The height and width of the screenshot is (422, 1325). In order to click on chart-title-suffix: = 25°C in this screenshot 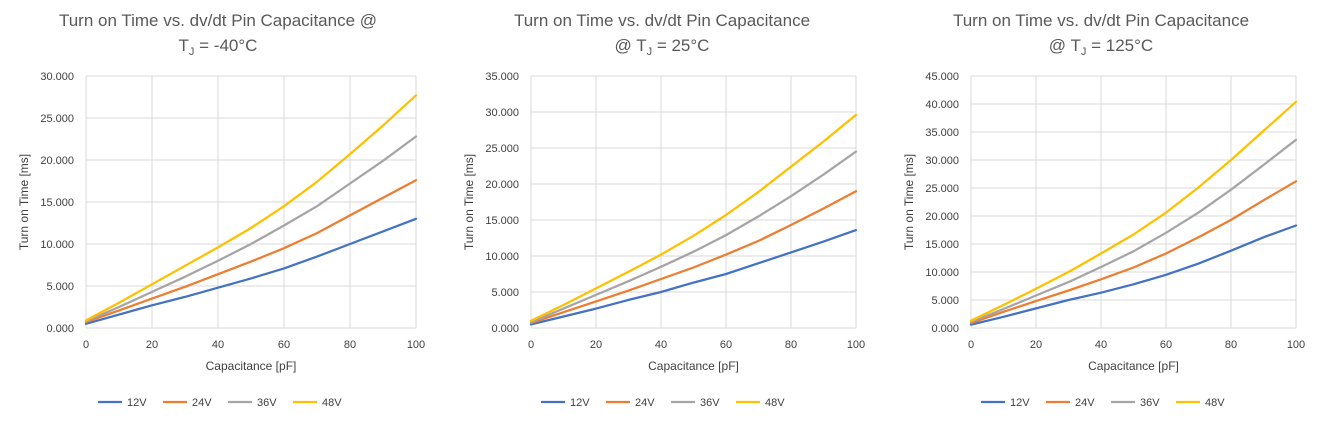, I will do `click(680, 45)`.